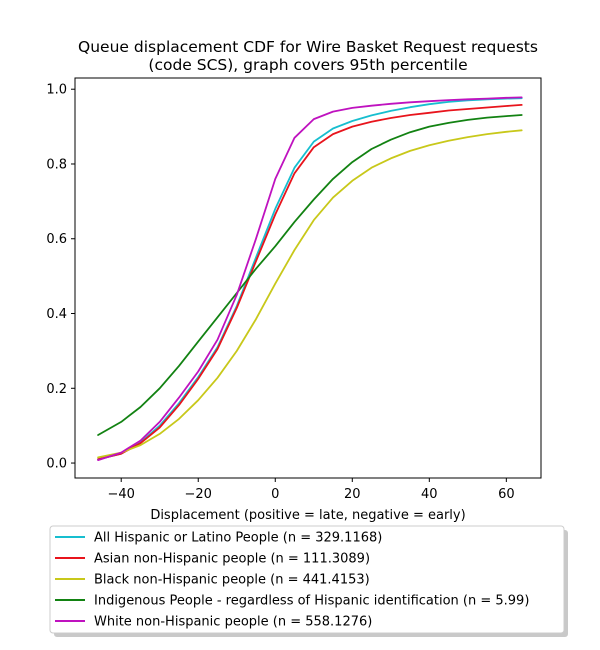 This screenshot has width=600, height=650. Describe the element at coordinates (56, 314) in the screenshot. I see `y-tick-label: 0.4` at that location.